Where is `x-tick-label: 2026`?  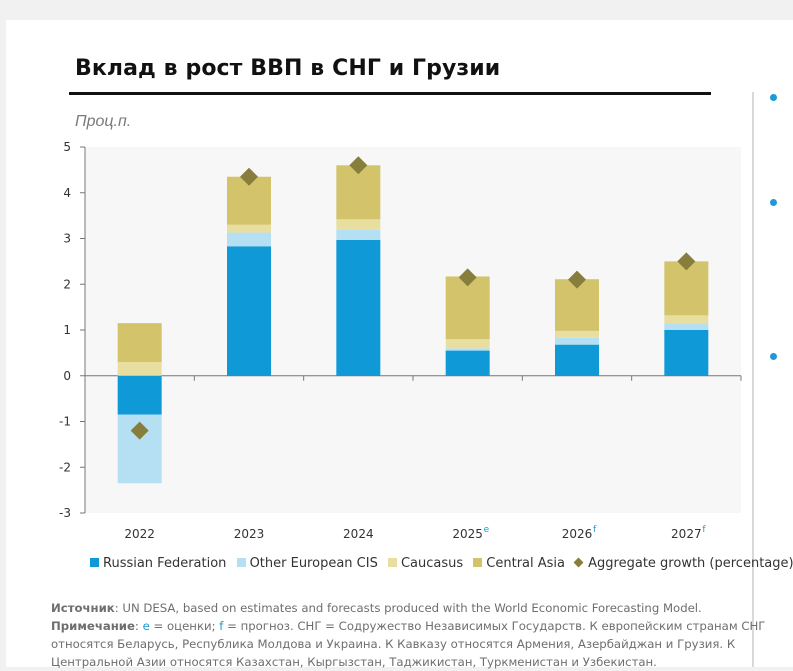
x-tick-label: 2026 is located at coordinates (577, 534).